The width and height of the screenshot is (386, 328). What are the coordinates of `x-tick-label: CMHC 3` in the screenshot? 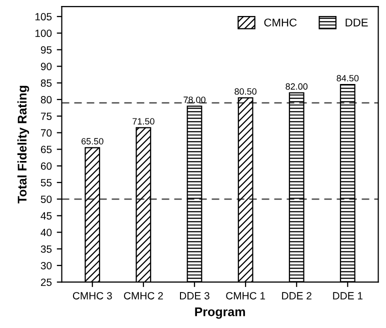 It's located at (92, 296).